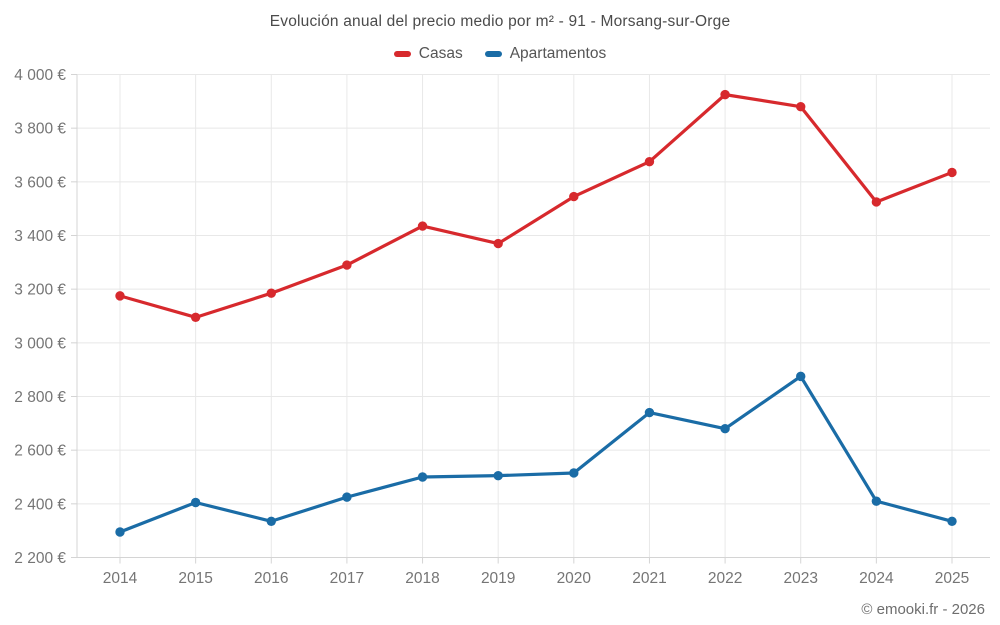 The width and height of the screenshot is (1000, 625). What do you see at coordinates (801, 107) in the screenshot?
I see `data-point-casas-2023` at bounding box center [801, 107].